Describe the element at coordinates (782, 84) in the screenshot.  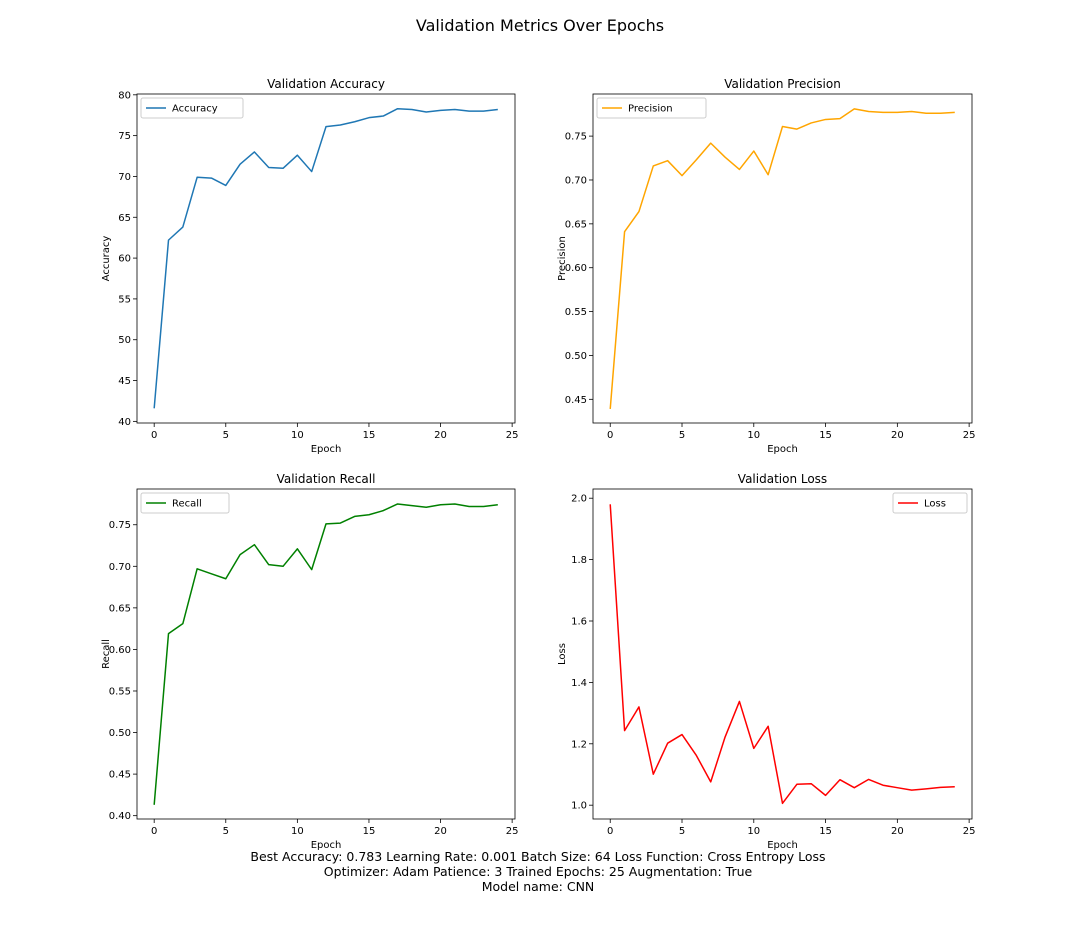
I see `precision-title: Validation Precision` at that location.